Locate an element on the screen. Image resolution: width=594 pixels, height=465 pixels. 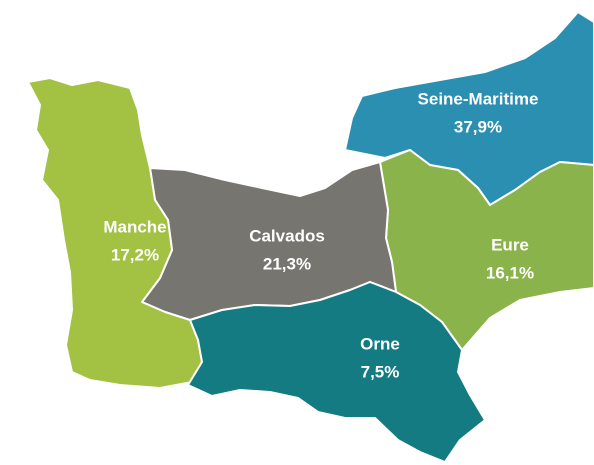
region-name: Seine-Maritime is located at coordinates (478, 98).